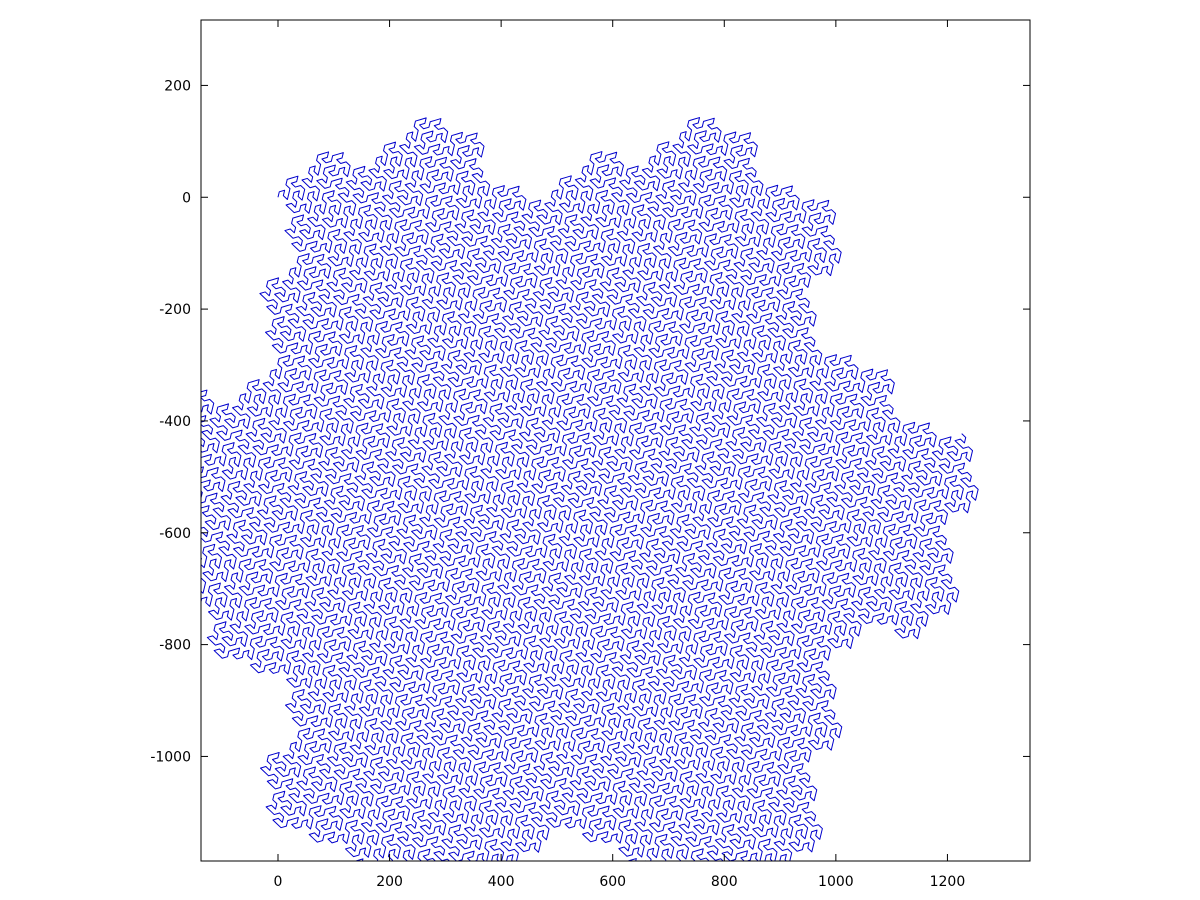  What do you see at coordinates (612, 882) in the screenshot?
I see `x-tick-label: 600` at bounding box center [612, 882].